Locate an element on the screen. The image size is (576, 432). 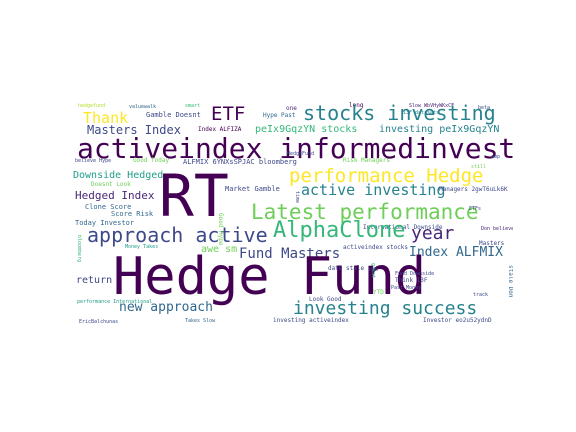
cloud-word: bloomberg is located at coordinates (79, 249).